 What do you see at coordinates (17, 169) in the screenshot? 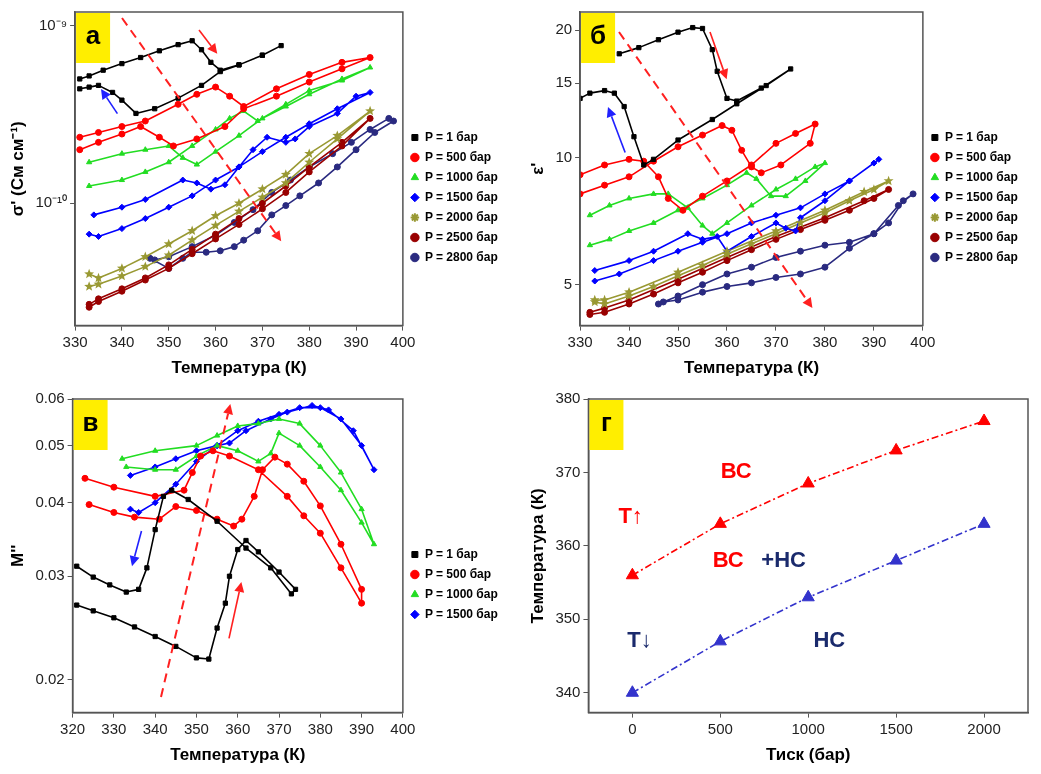
I see `y-axis-title: σ' (См см⁻¹)` at bounding box center [17, 169].